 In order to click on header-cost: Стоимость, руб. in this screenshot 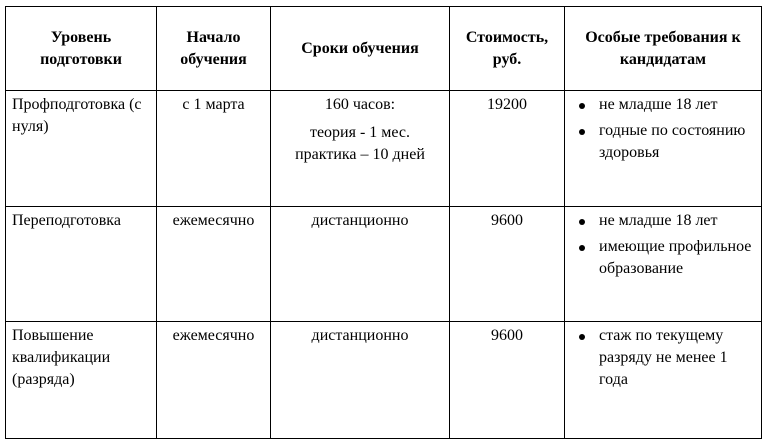, I will do `click(507, 48)`.